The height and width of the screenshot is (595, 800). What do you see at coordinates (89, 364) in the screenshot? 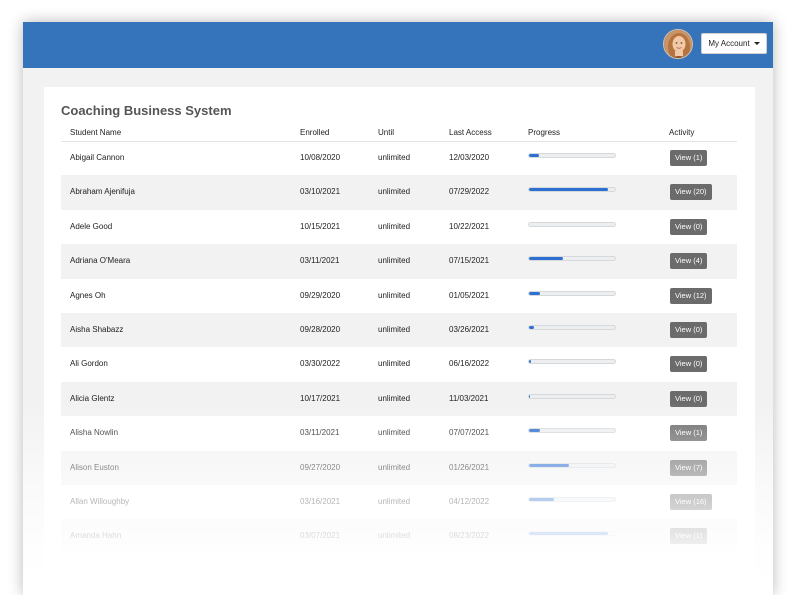
I see `student-name: Ali Gordon` at bounding box center [89, 364].